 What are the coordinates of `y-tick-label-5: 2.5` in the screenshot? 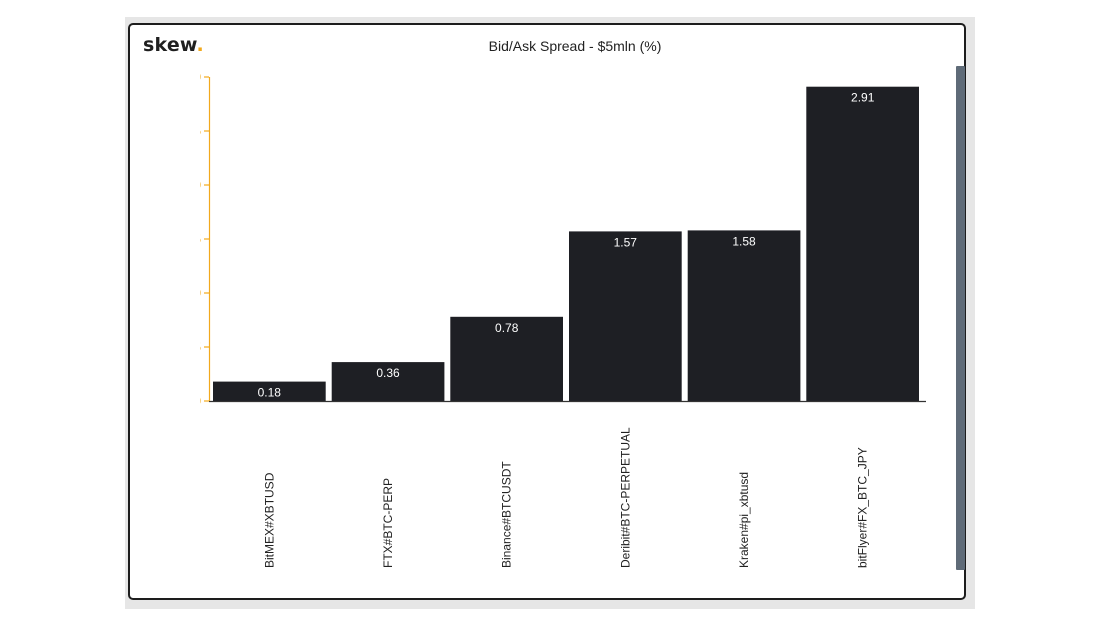 It's located at (192, 131).